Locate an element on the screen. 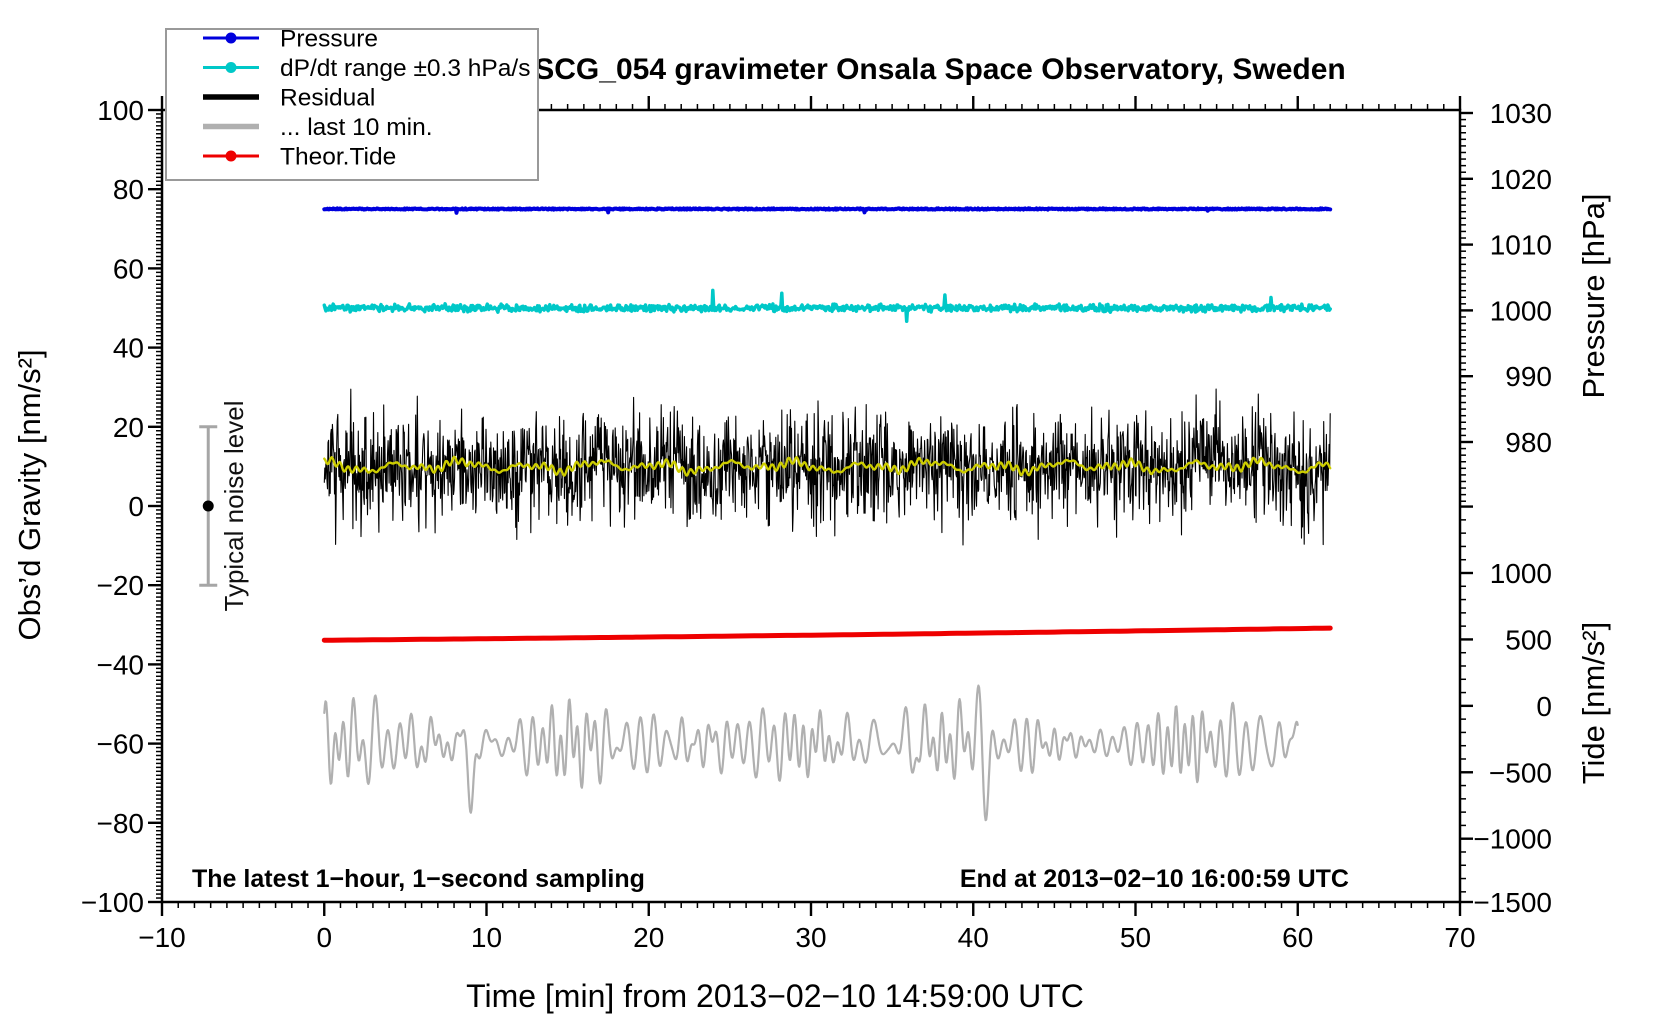 This screenshot has width=1660, height=1025. pressure-axis-title: Pressure [hPa] is located at coordinates (1593, 295).